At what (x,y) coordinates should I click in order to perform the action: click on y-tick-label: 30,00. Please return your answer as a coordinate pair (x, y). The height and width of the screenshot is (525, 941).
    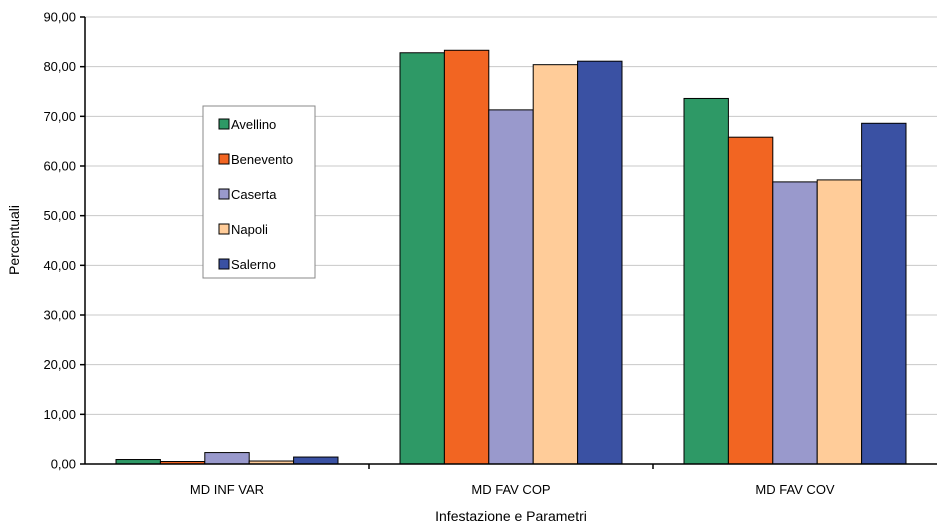
    Looking at the image, I should click on (59, 315).